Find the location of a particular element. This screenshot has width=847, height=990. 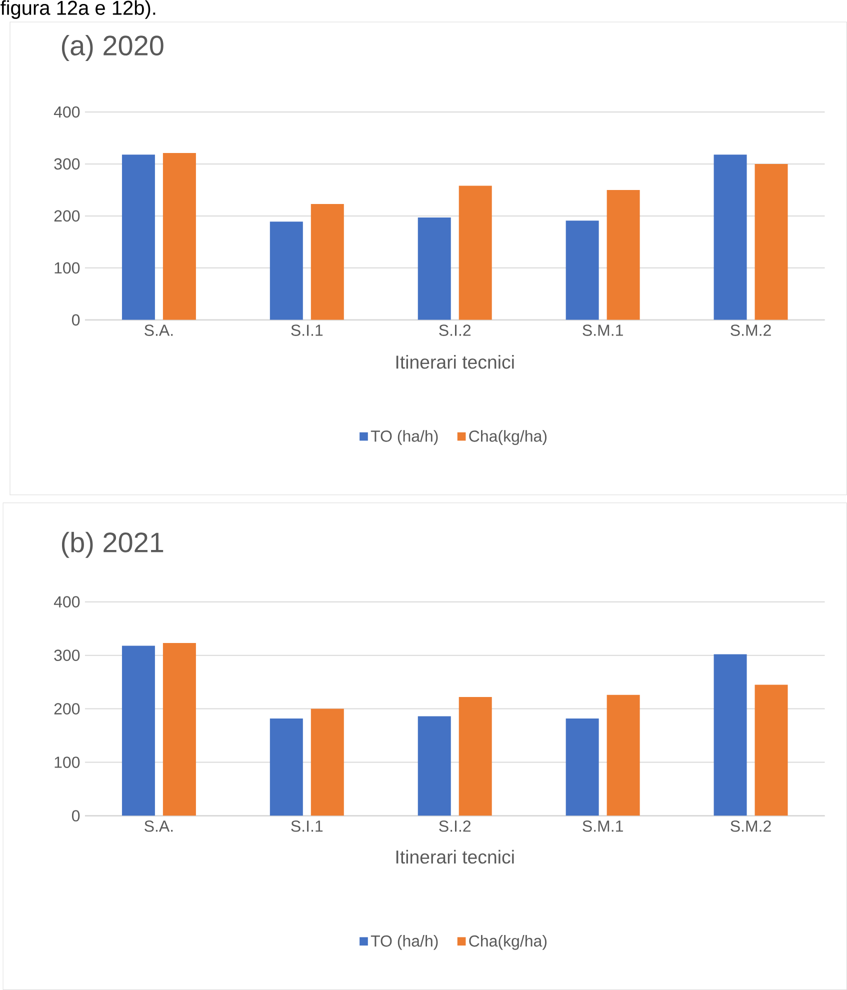

chart-title: (a) 2020 is located at coordinates (113, 48).